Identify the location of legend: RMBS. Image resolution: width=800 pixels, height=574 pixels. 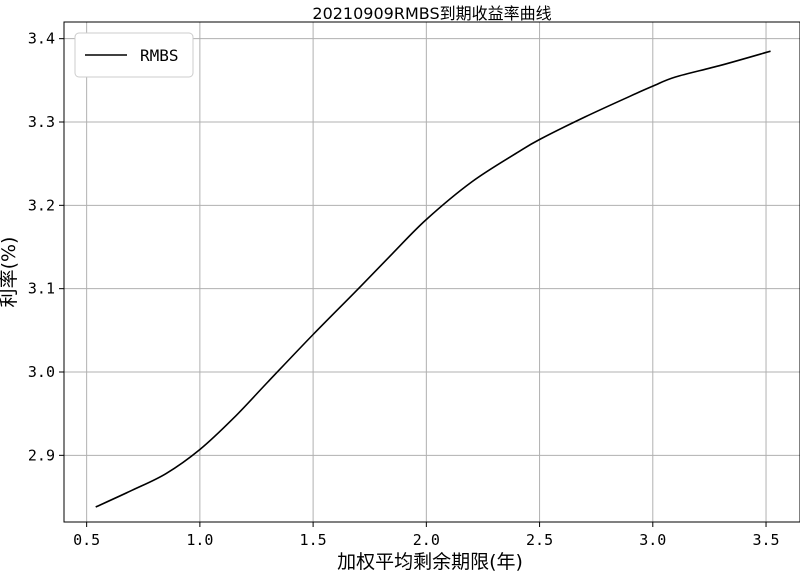
(134, 55).